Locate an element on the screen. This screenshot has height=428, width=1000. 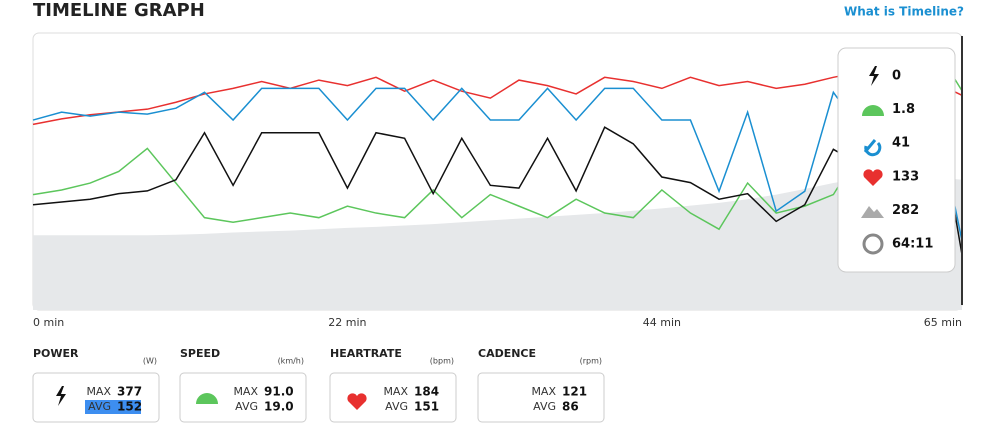
x-tick-label: 22 min is located at coordinates (347, 322).